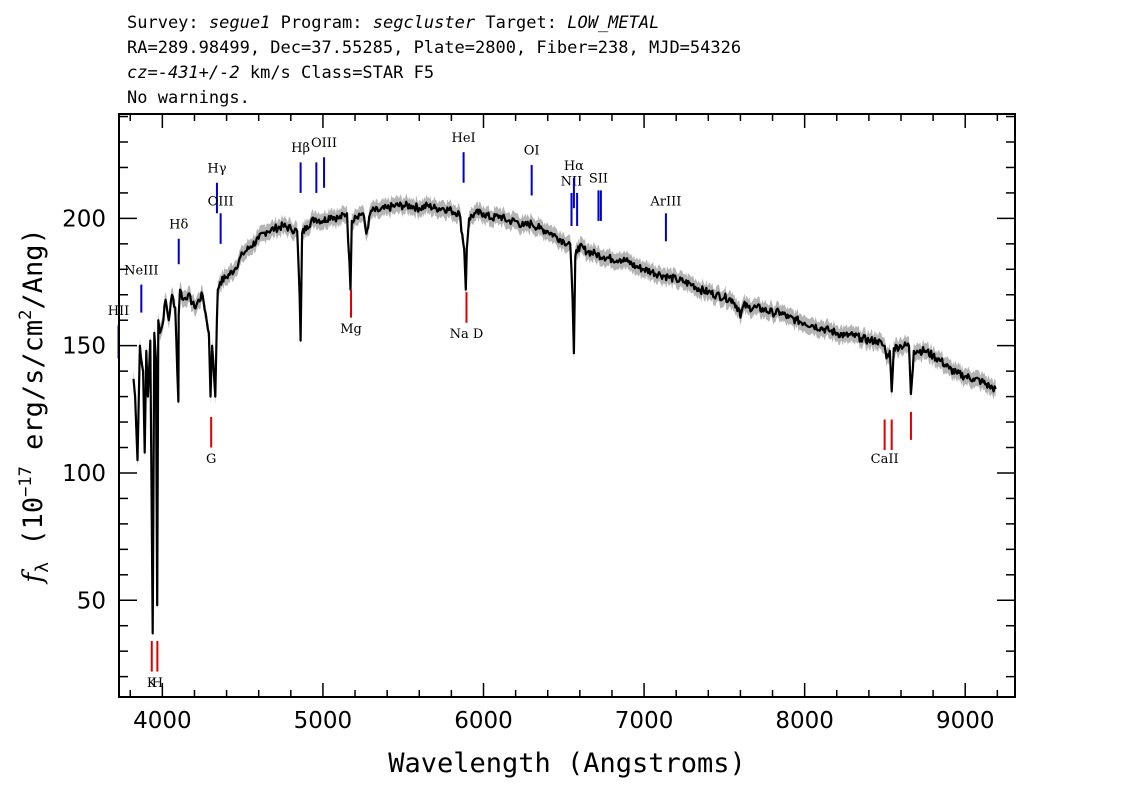  I want to click on survey-value: segue1, so click(239, 23).